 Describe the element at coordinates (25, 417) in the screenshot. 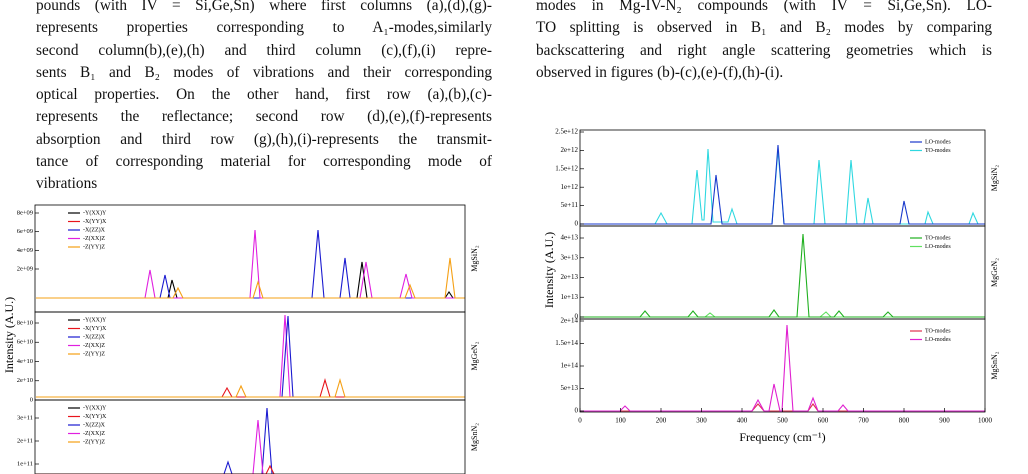

I see `y-tick-label: 3e+11` at that location.